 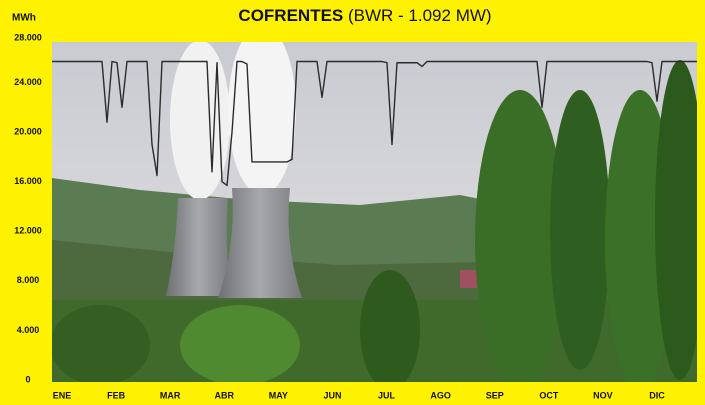 What do you see at coordinates (603, 395) in the screenshot?
I see `x-tick-label: NOV` at bounding box center [603, 395].